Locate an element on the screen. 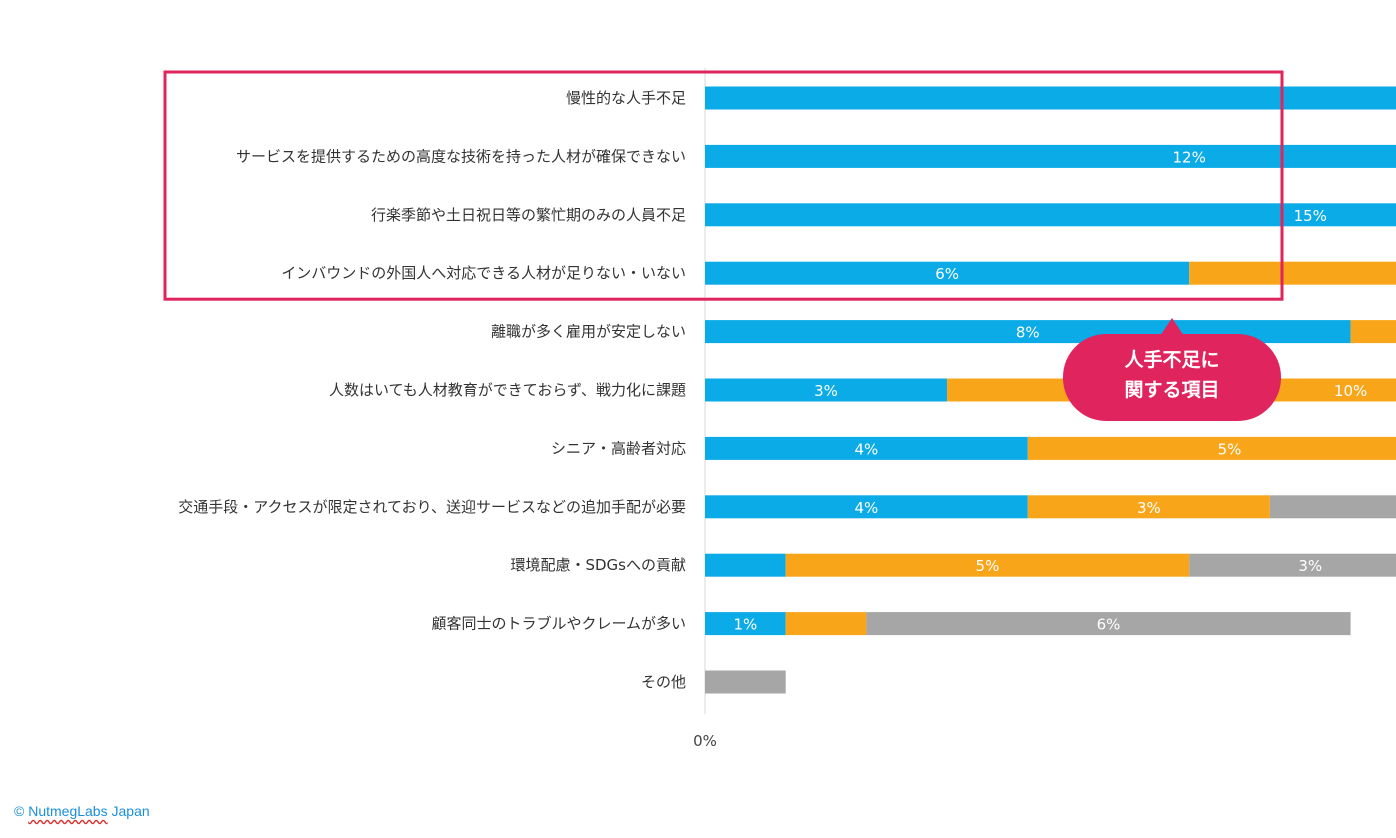 The image size is (1396, 838). category-label: インバウンドの外国人へ対応できる人材が足りない・いない is located at coordinates (483, 273).